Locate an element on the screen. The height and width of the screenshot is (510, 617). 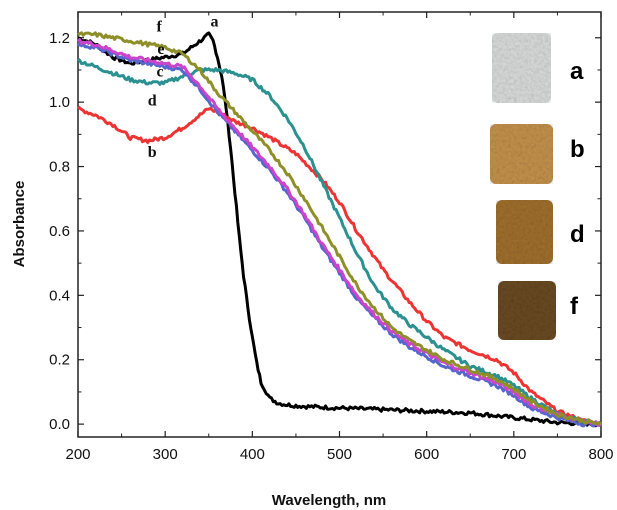
legend-label-d: d is located at coordinates (577, 234).